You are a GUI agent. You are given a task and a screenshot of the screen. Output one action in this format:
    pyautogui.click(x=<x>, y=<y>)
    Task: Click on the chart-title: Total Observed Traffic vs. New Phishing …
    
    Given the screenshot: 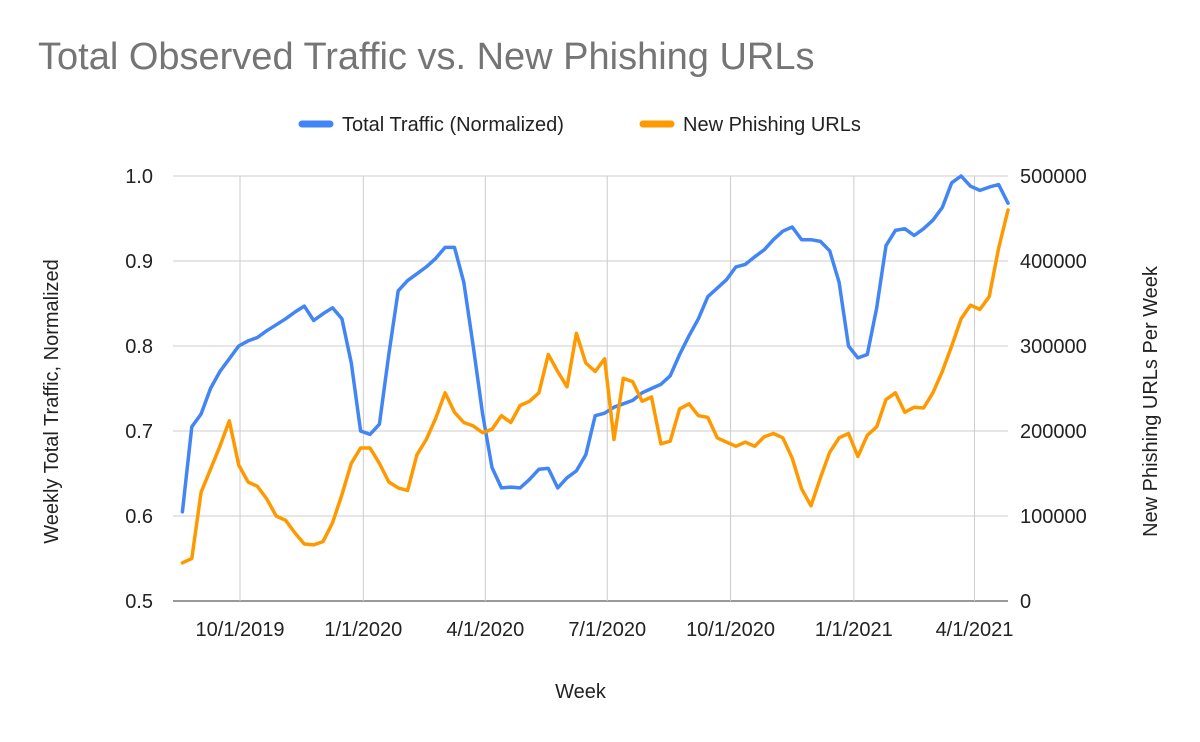 What is the action you would take?
    pyautogui.click(x=426, y=57)
    